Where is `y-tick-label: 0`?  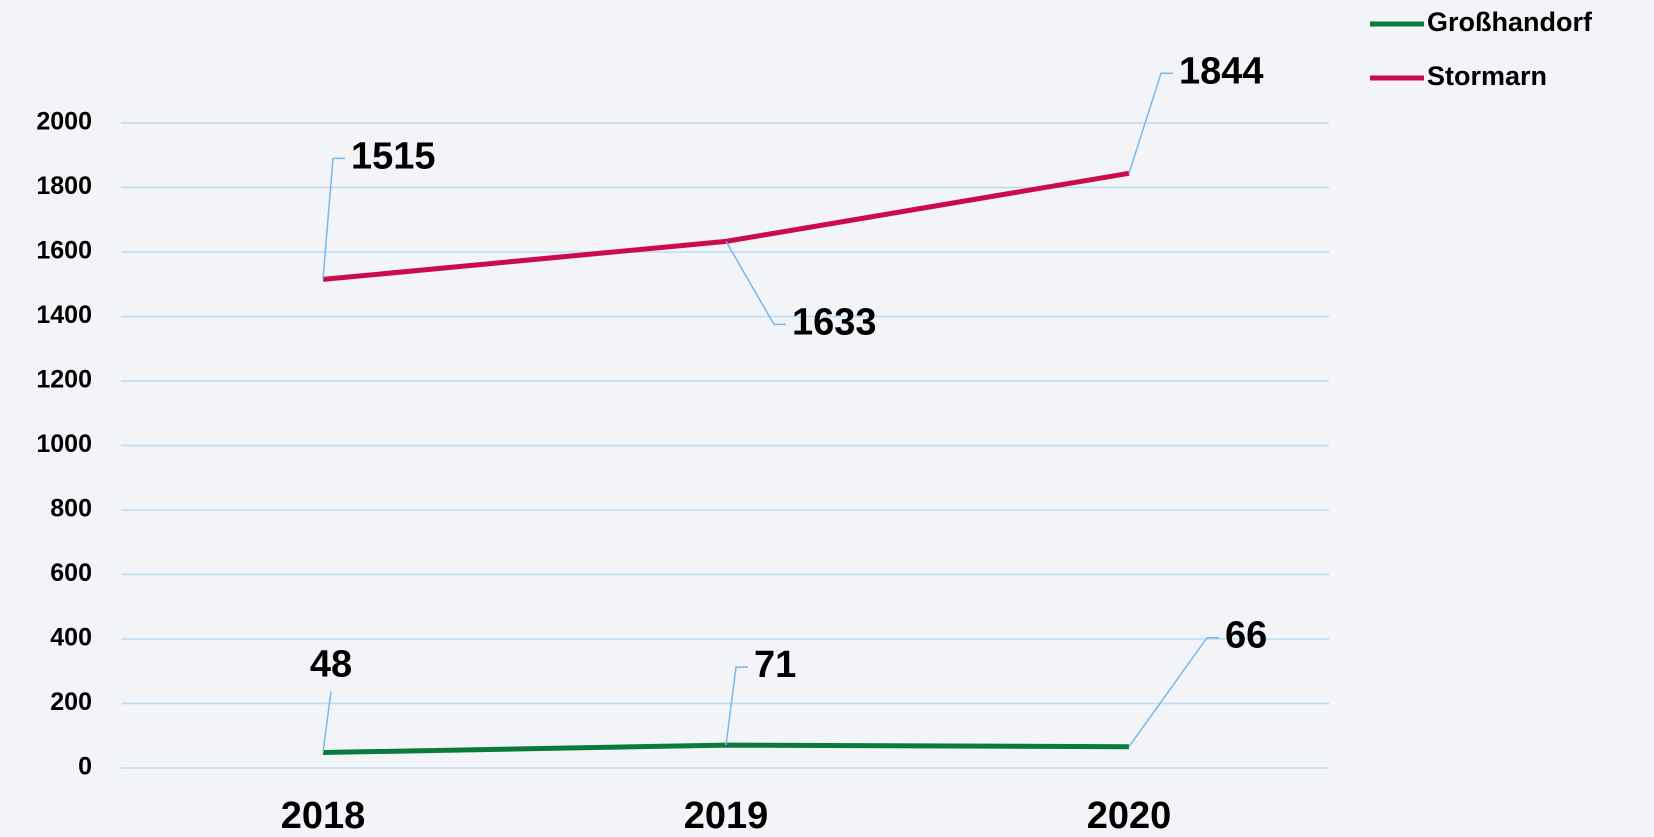 y-tick-label: 0 is located at coordinates (85, 767).